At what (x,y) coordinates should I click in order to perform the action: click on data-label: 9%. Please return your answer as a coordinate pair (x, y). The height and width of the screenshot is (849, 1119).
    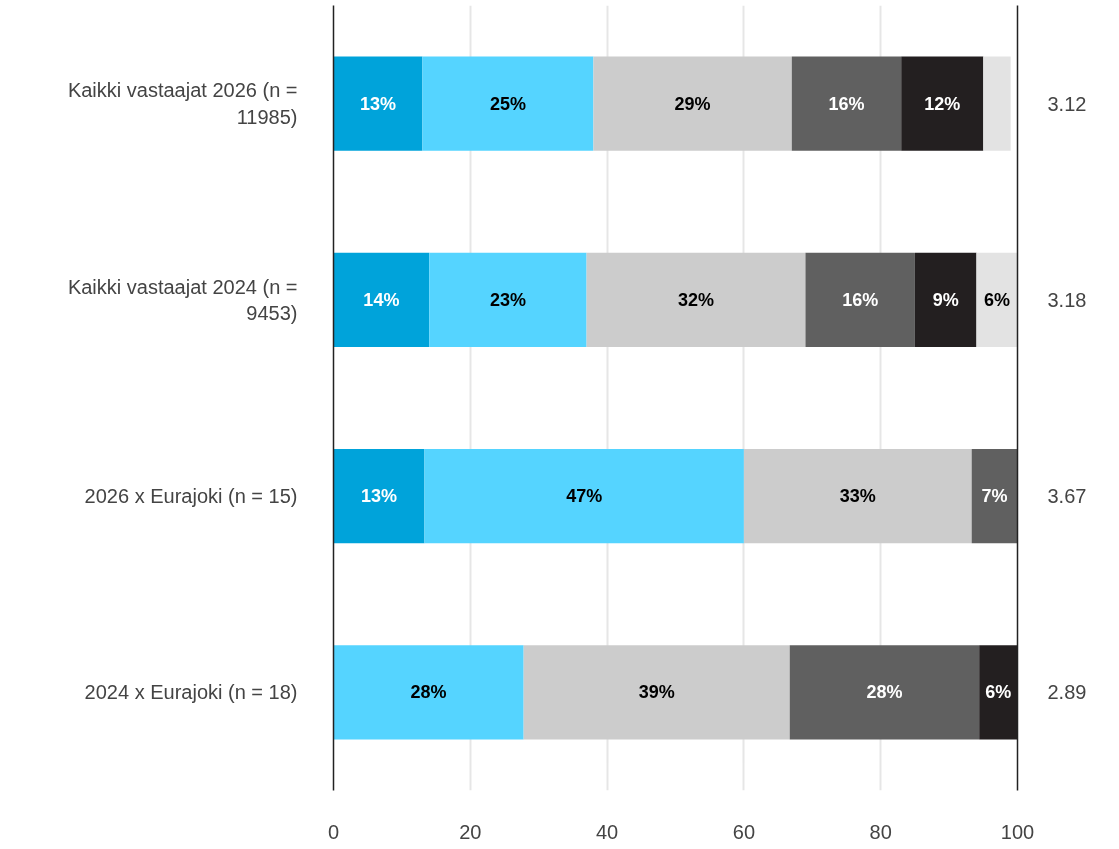
    Looking at the image, I should click on (945, 299).